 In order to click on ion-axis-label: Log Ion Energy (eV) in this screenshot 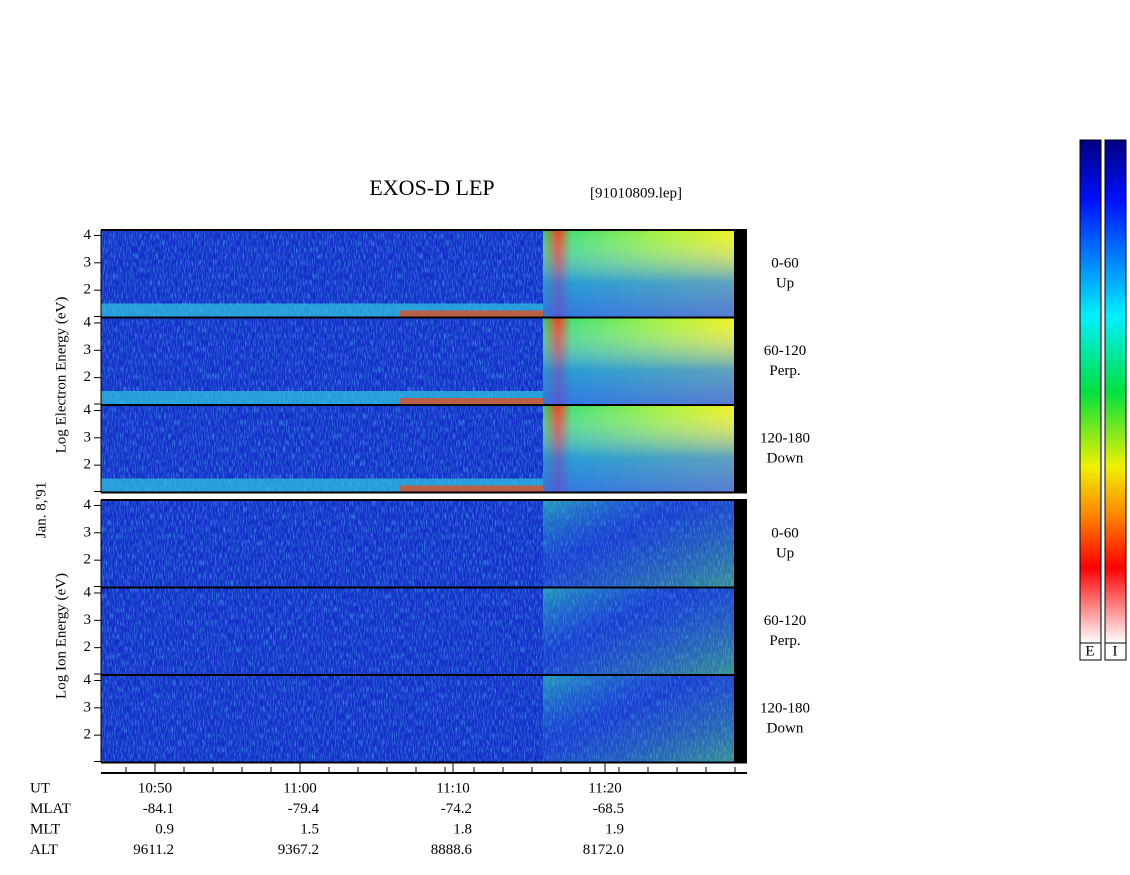, I will do `click(61, 636)`.